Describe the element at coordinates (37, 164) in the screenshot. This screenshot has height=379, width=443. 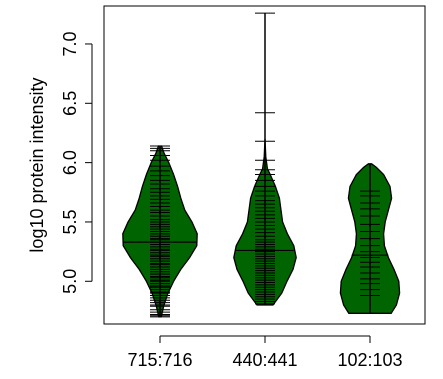
I see `y-axis-title: log10 protein intensity` at that location.